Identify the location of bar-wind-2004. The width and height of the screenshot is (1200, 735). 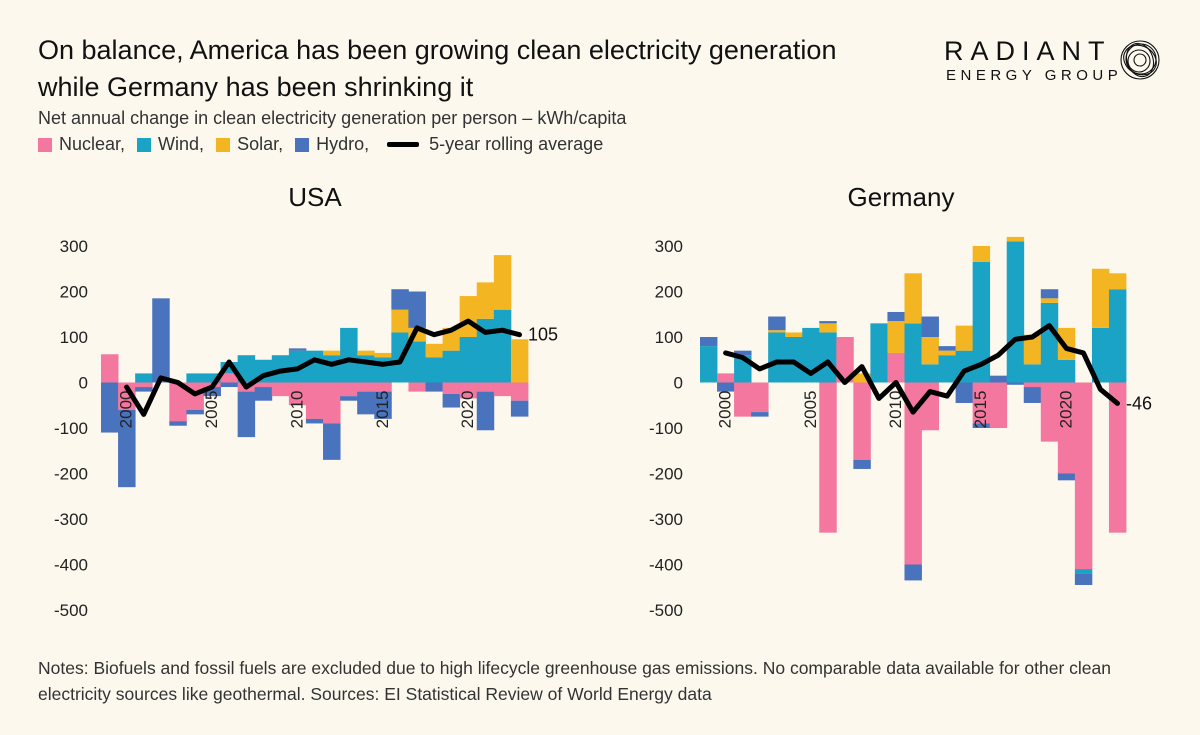
(195, 378).